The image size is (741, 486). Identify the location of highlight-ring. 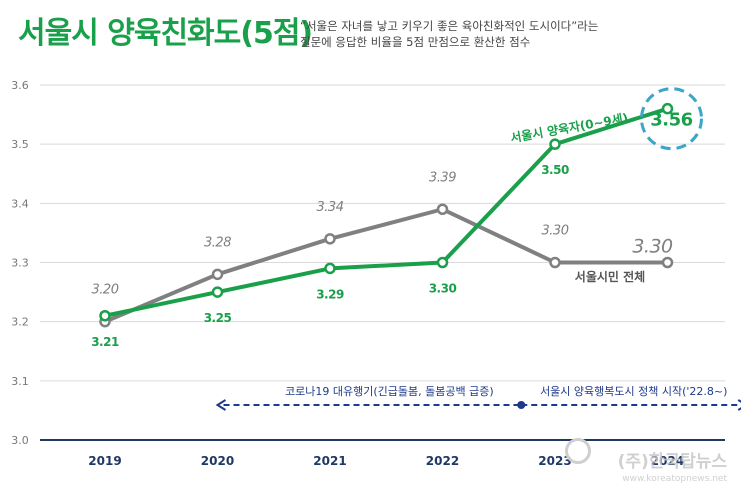
(671, 119).